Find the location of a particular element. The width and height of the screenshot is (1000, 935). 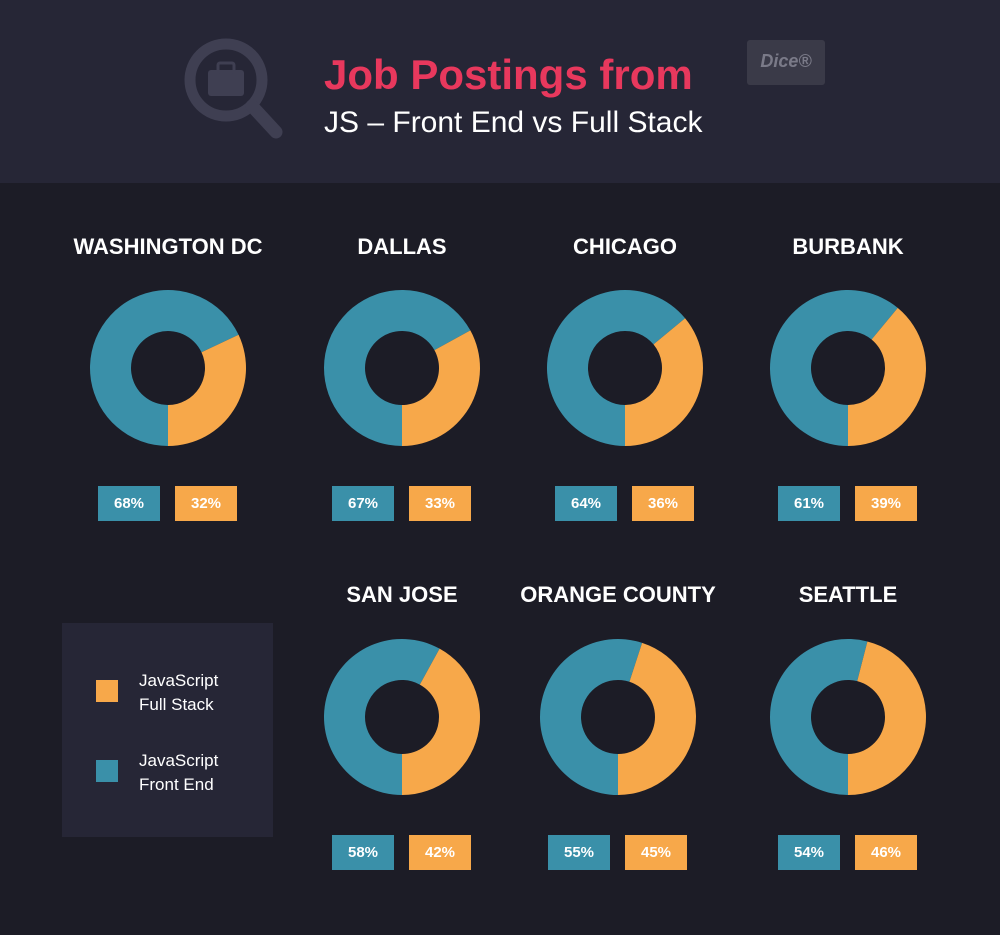

legend-label: JavaScript Full Stack is located at coordinates (179, 692).